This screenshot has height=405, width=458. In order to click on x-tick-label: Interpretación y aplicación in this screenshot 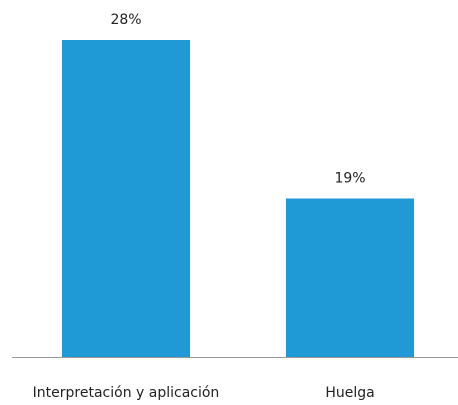, I will do `click(126, 393)`.